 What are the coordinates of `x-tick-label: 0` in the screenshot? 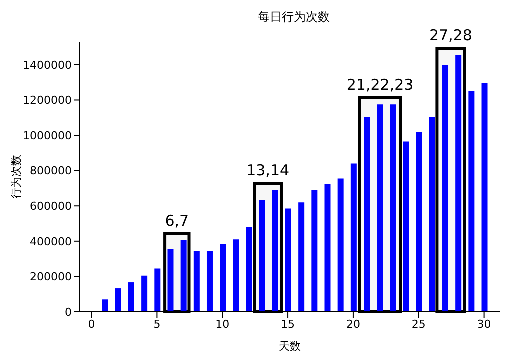 It's located at (92, 324).